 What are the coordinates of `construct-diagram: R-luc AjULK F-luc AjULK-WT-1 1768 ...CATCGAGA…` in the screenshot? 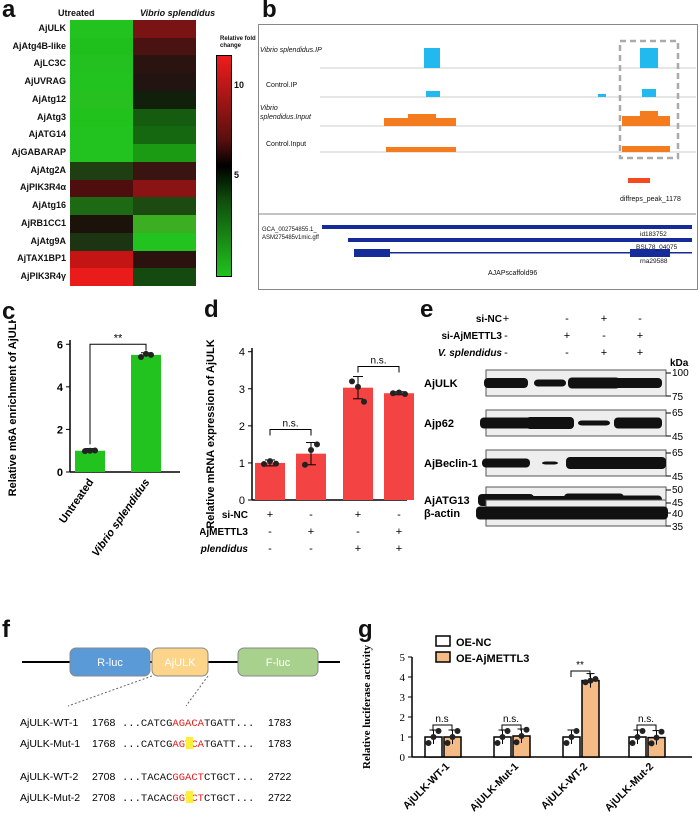 It's located at (180, 726).